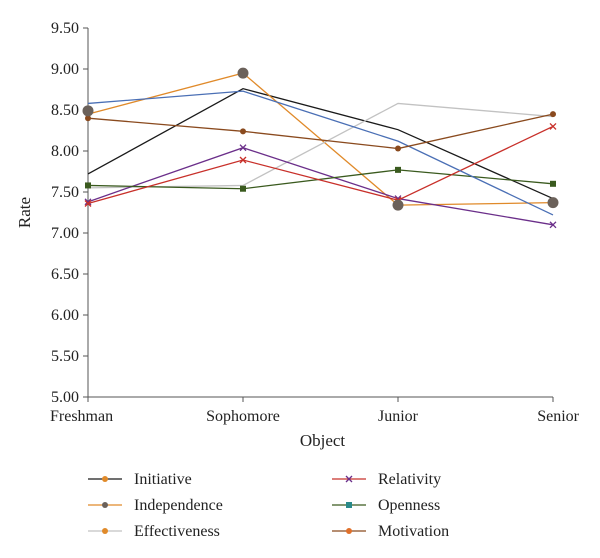 This screenshot has width=600, height=558. Describe the element at coordinates (65, 356) in the screenshot. I see `y-tick-label: 5.50` at that location.